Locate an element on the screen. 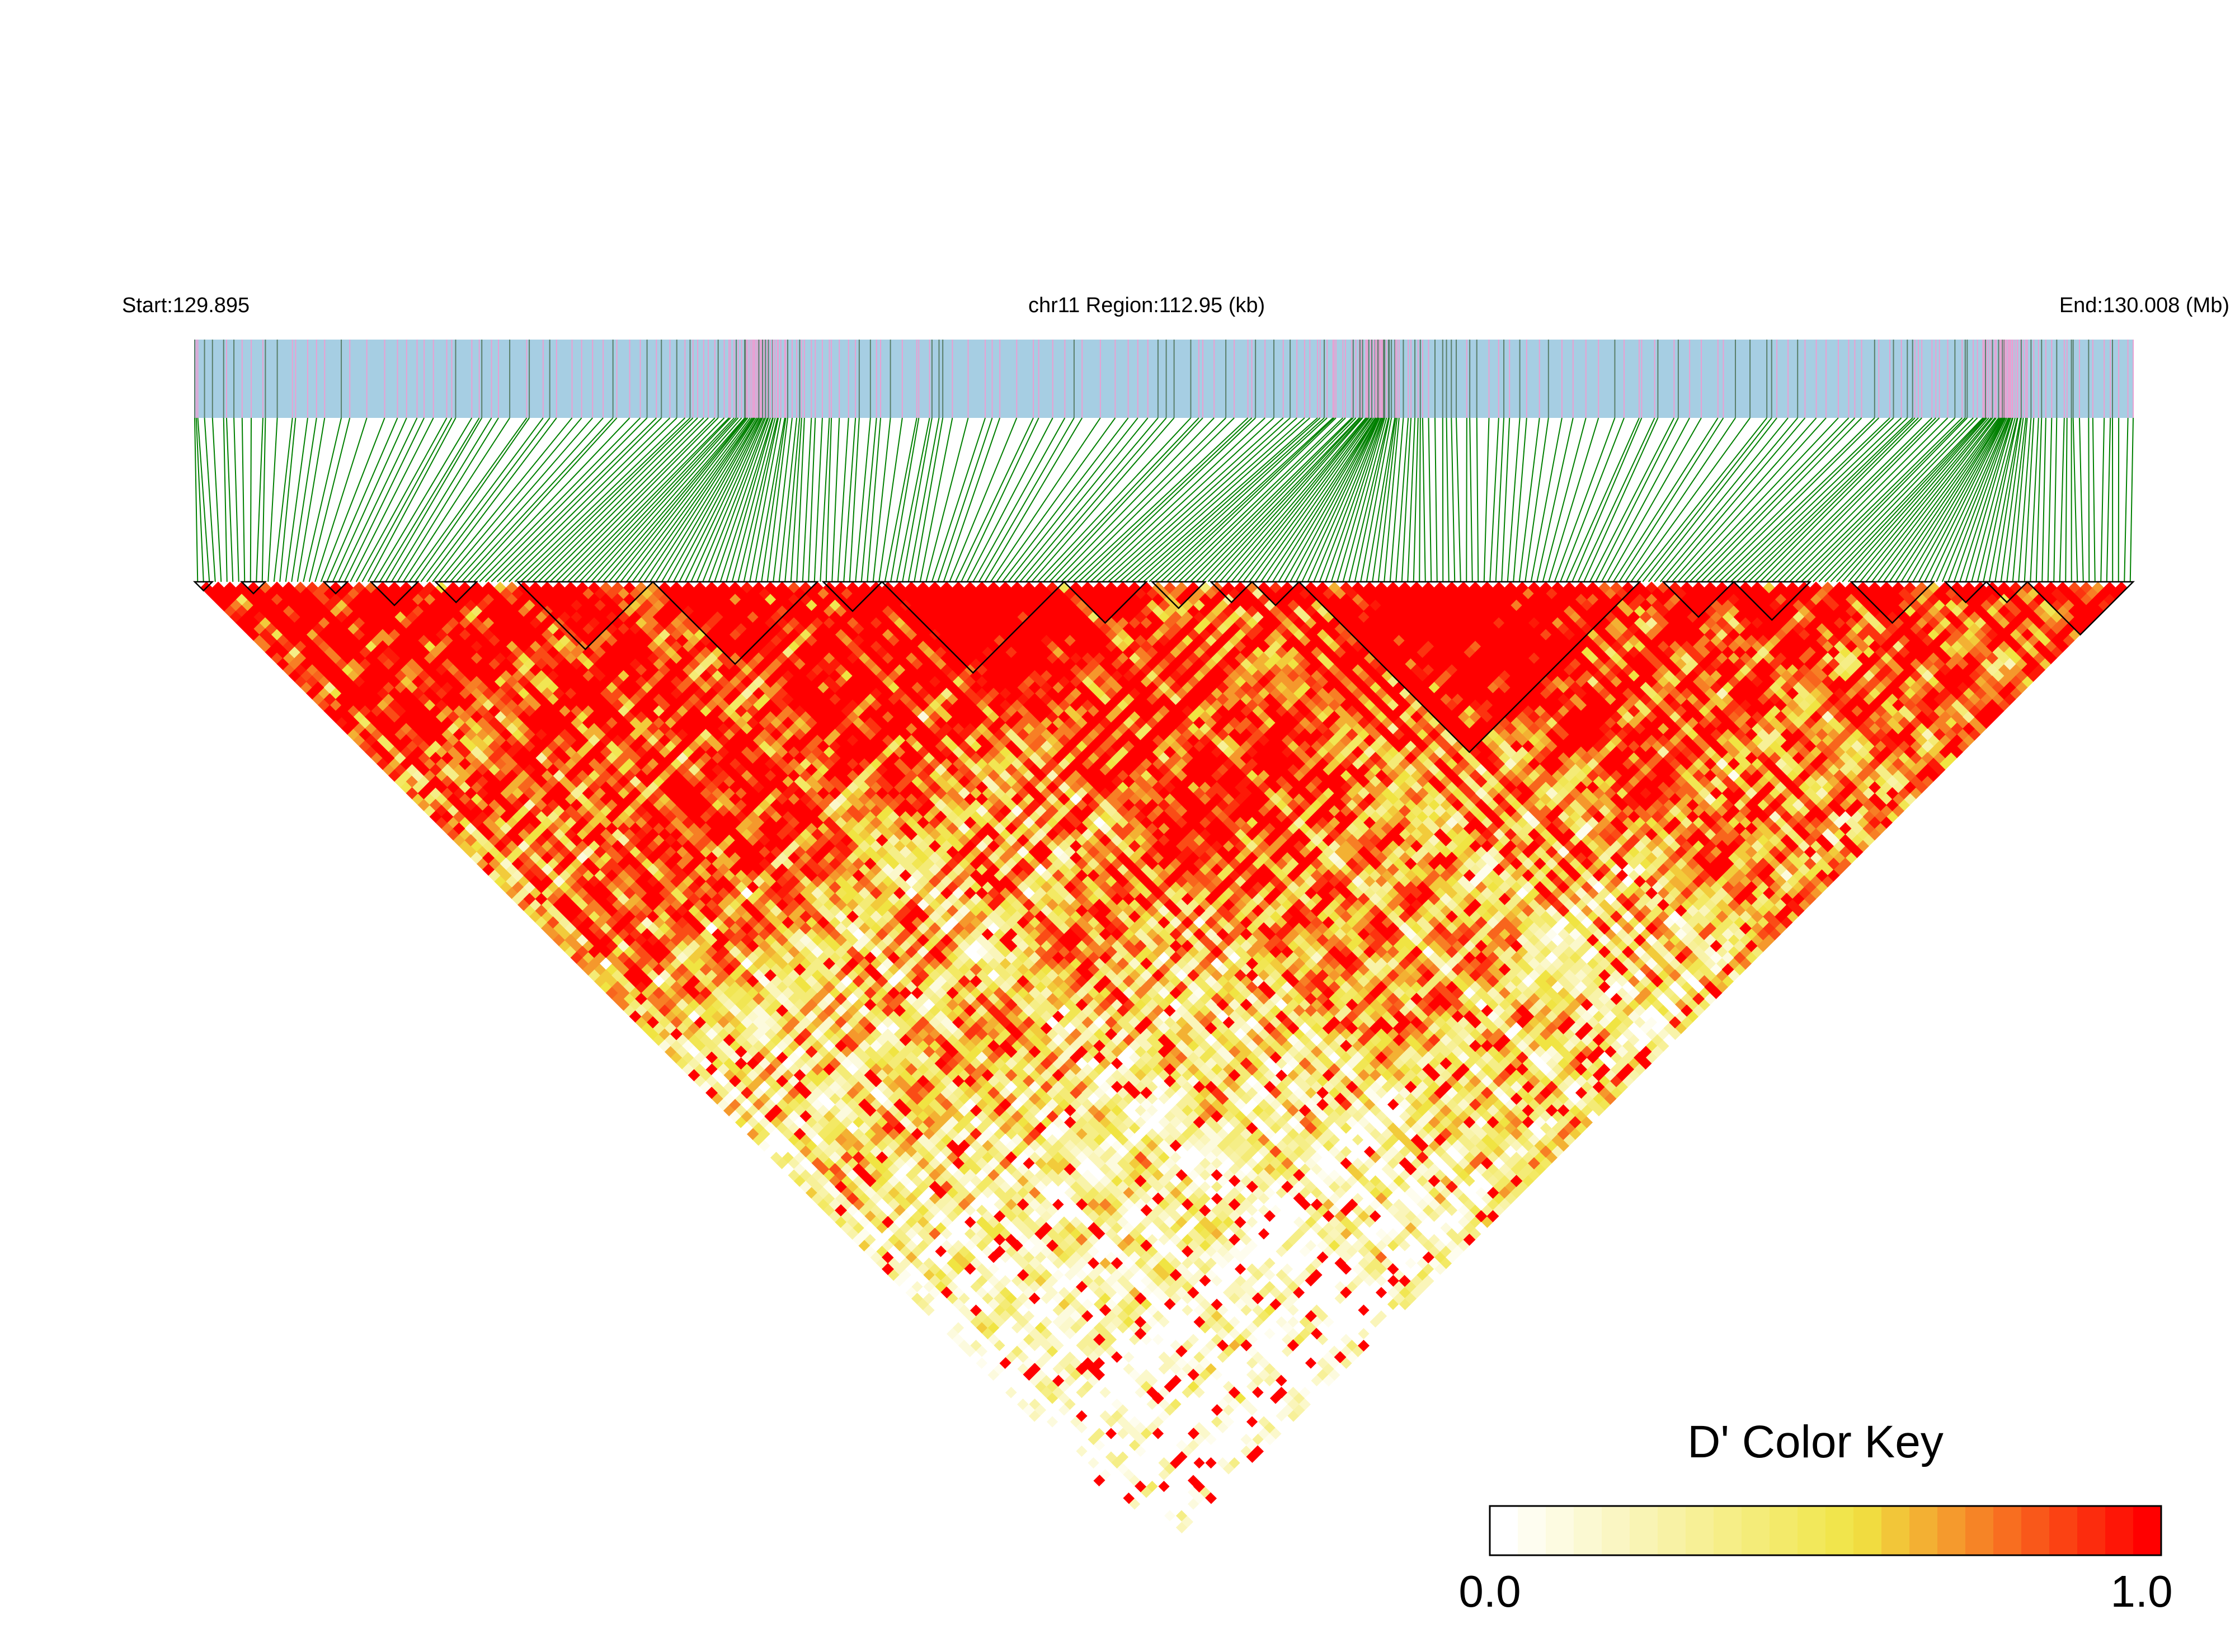  color-key-border is located at coordinates (1825, 1531).